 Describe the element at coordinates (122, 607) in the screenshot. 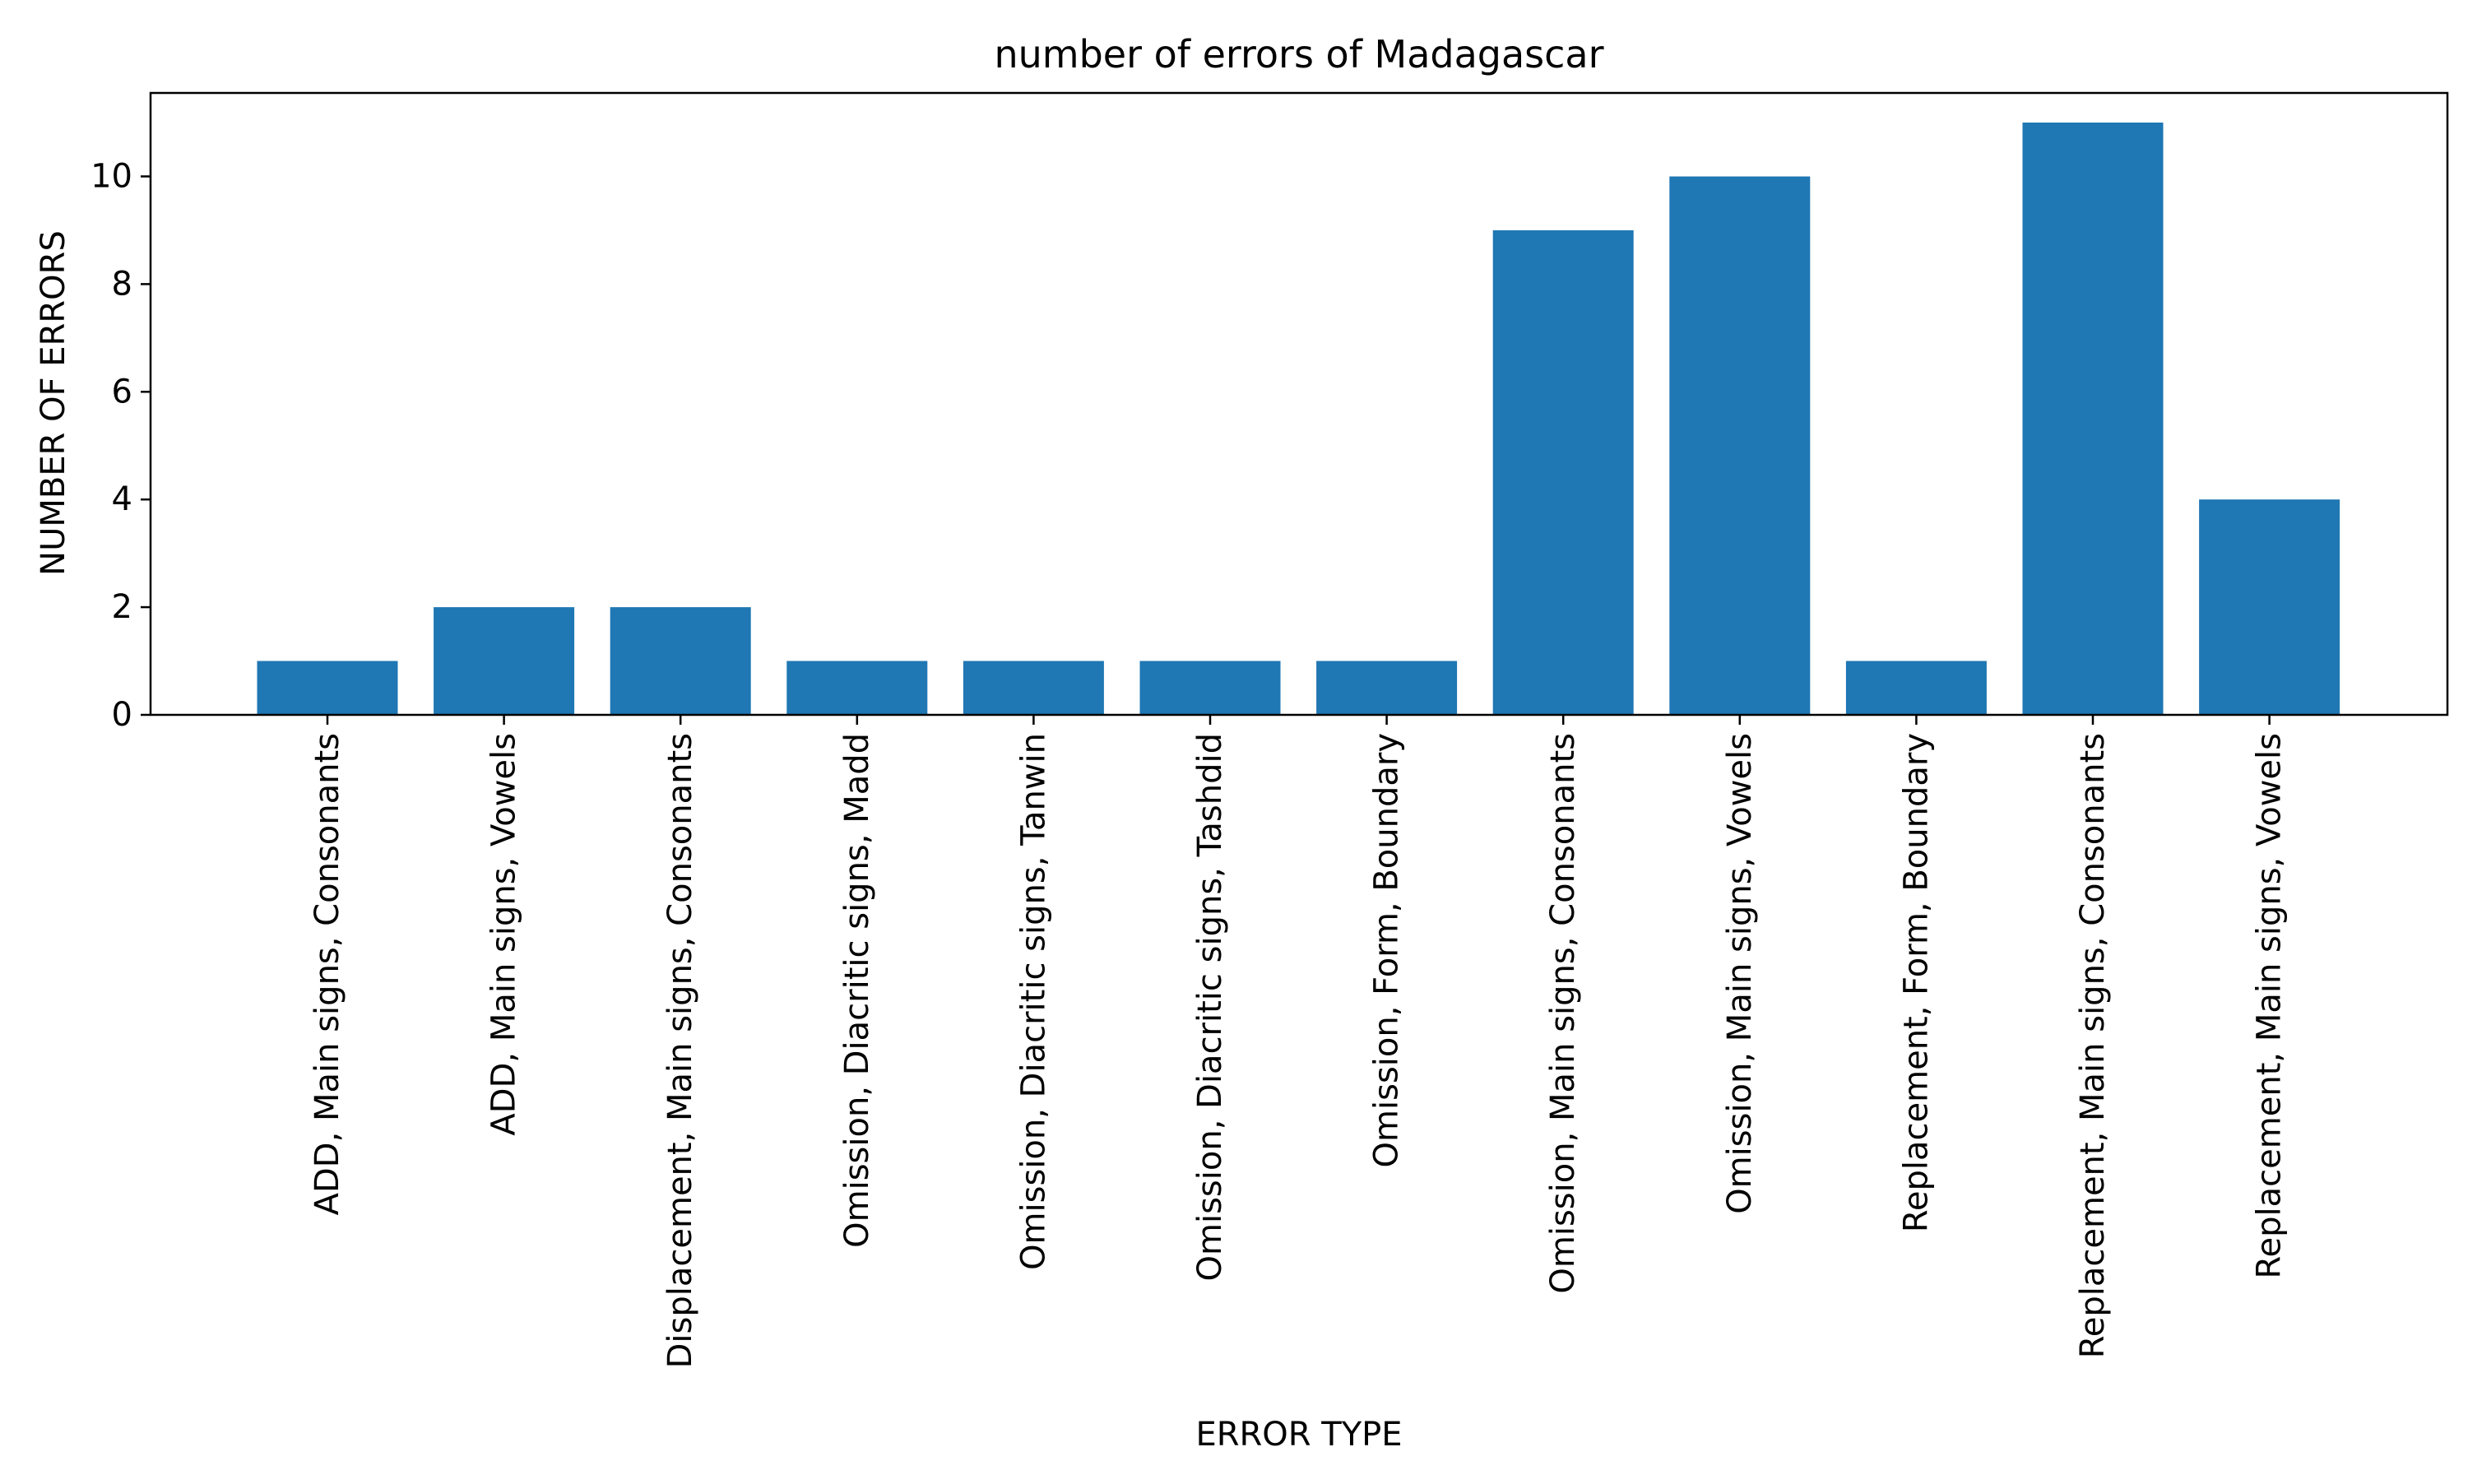

I see `y-tick-label: 2` at that location.